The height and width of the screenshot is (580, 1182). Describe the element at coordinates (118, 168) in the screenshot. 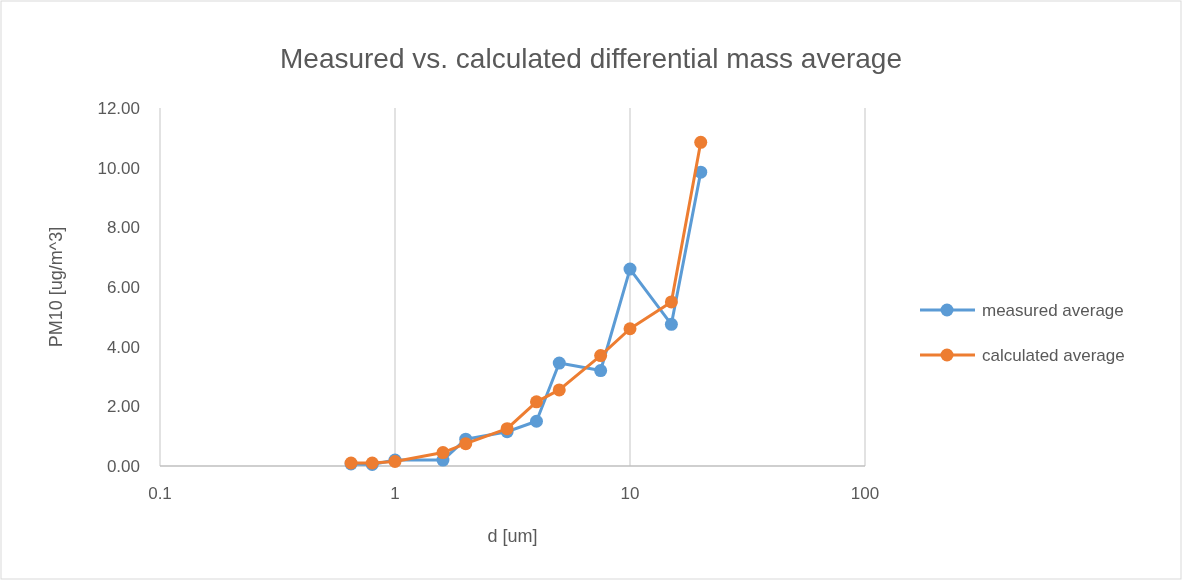

I see `y-tick-label: 10.00` at that location.